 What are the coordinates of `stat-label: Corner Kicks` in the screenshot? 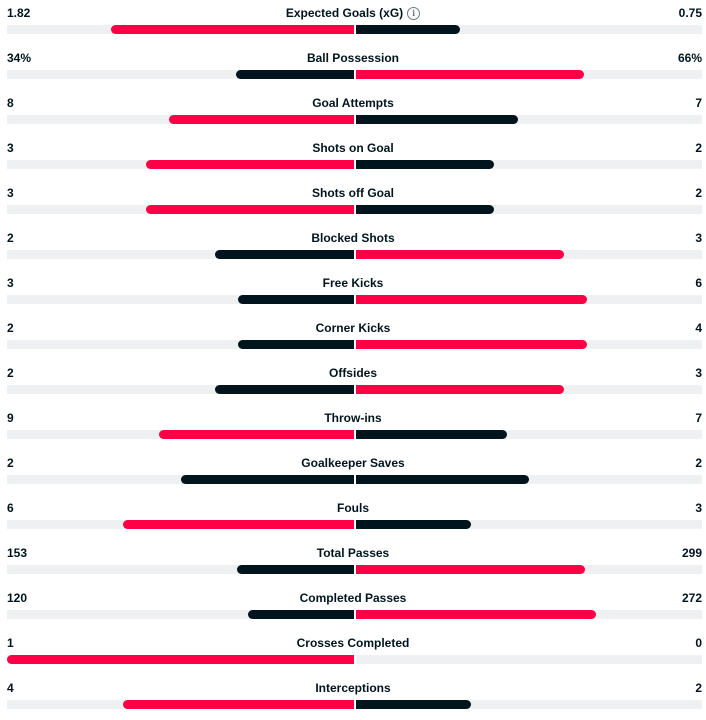 It's located at (353, 328).